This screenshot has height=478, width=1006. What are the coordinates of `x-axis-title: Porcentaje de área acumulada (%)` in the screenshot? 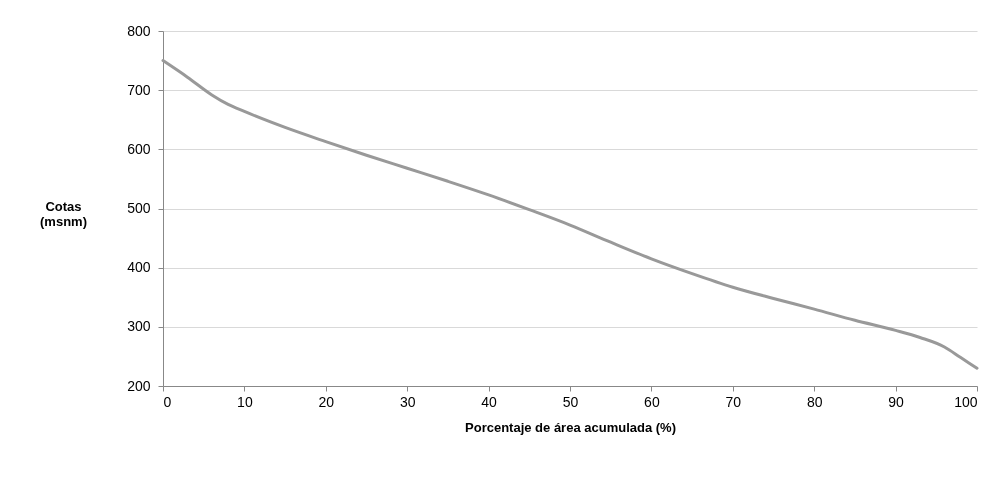 It's located at (570, 427).